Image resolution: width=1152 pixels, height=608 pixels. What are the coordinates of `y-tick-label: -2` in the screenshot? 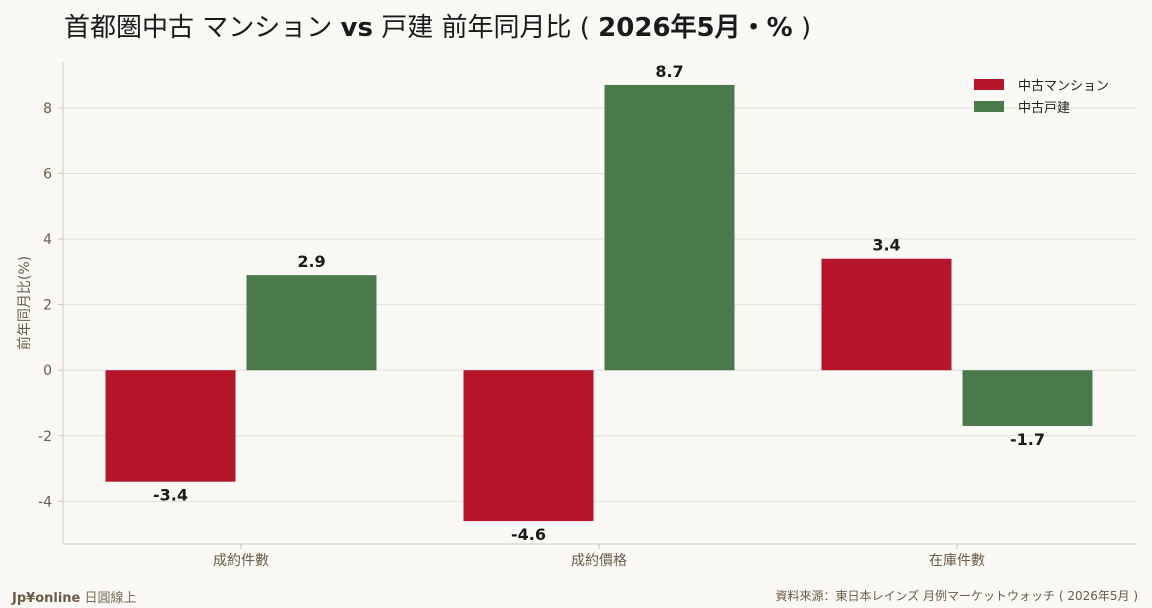 It's located at (45, 437).